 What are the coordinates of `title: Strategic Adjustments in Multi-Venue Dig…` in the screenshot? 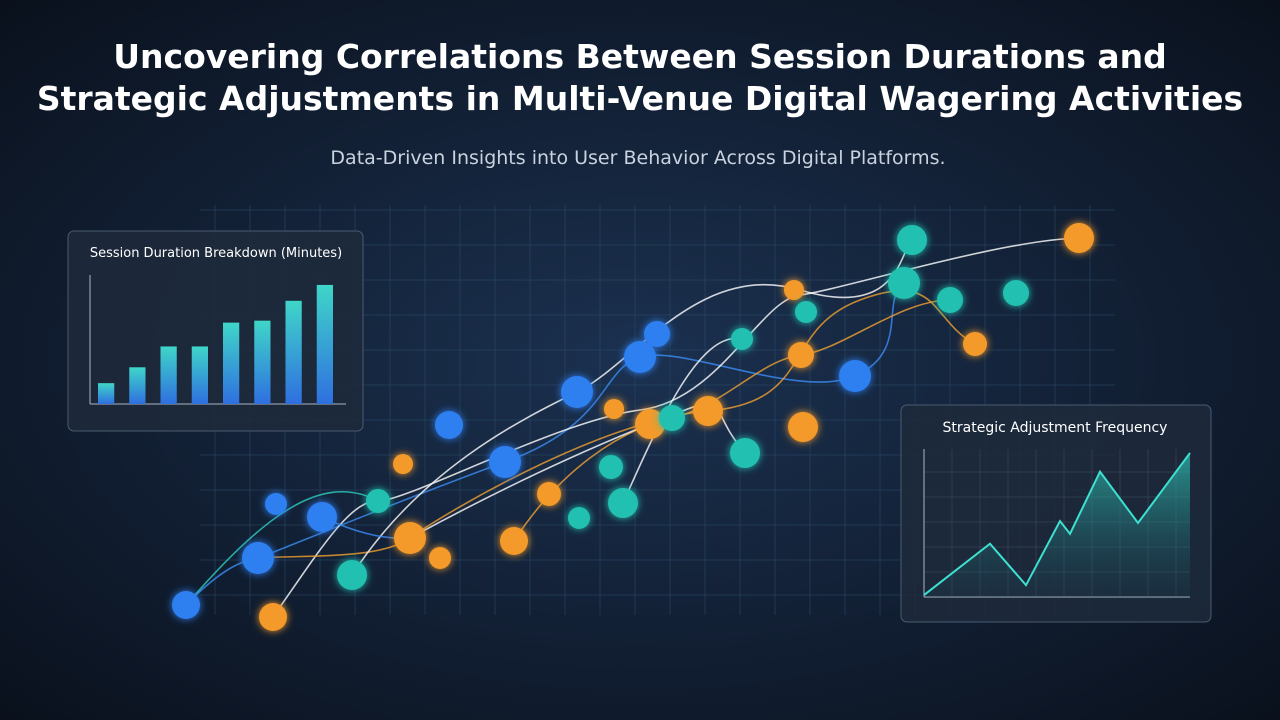 It's located at (640, 98).